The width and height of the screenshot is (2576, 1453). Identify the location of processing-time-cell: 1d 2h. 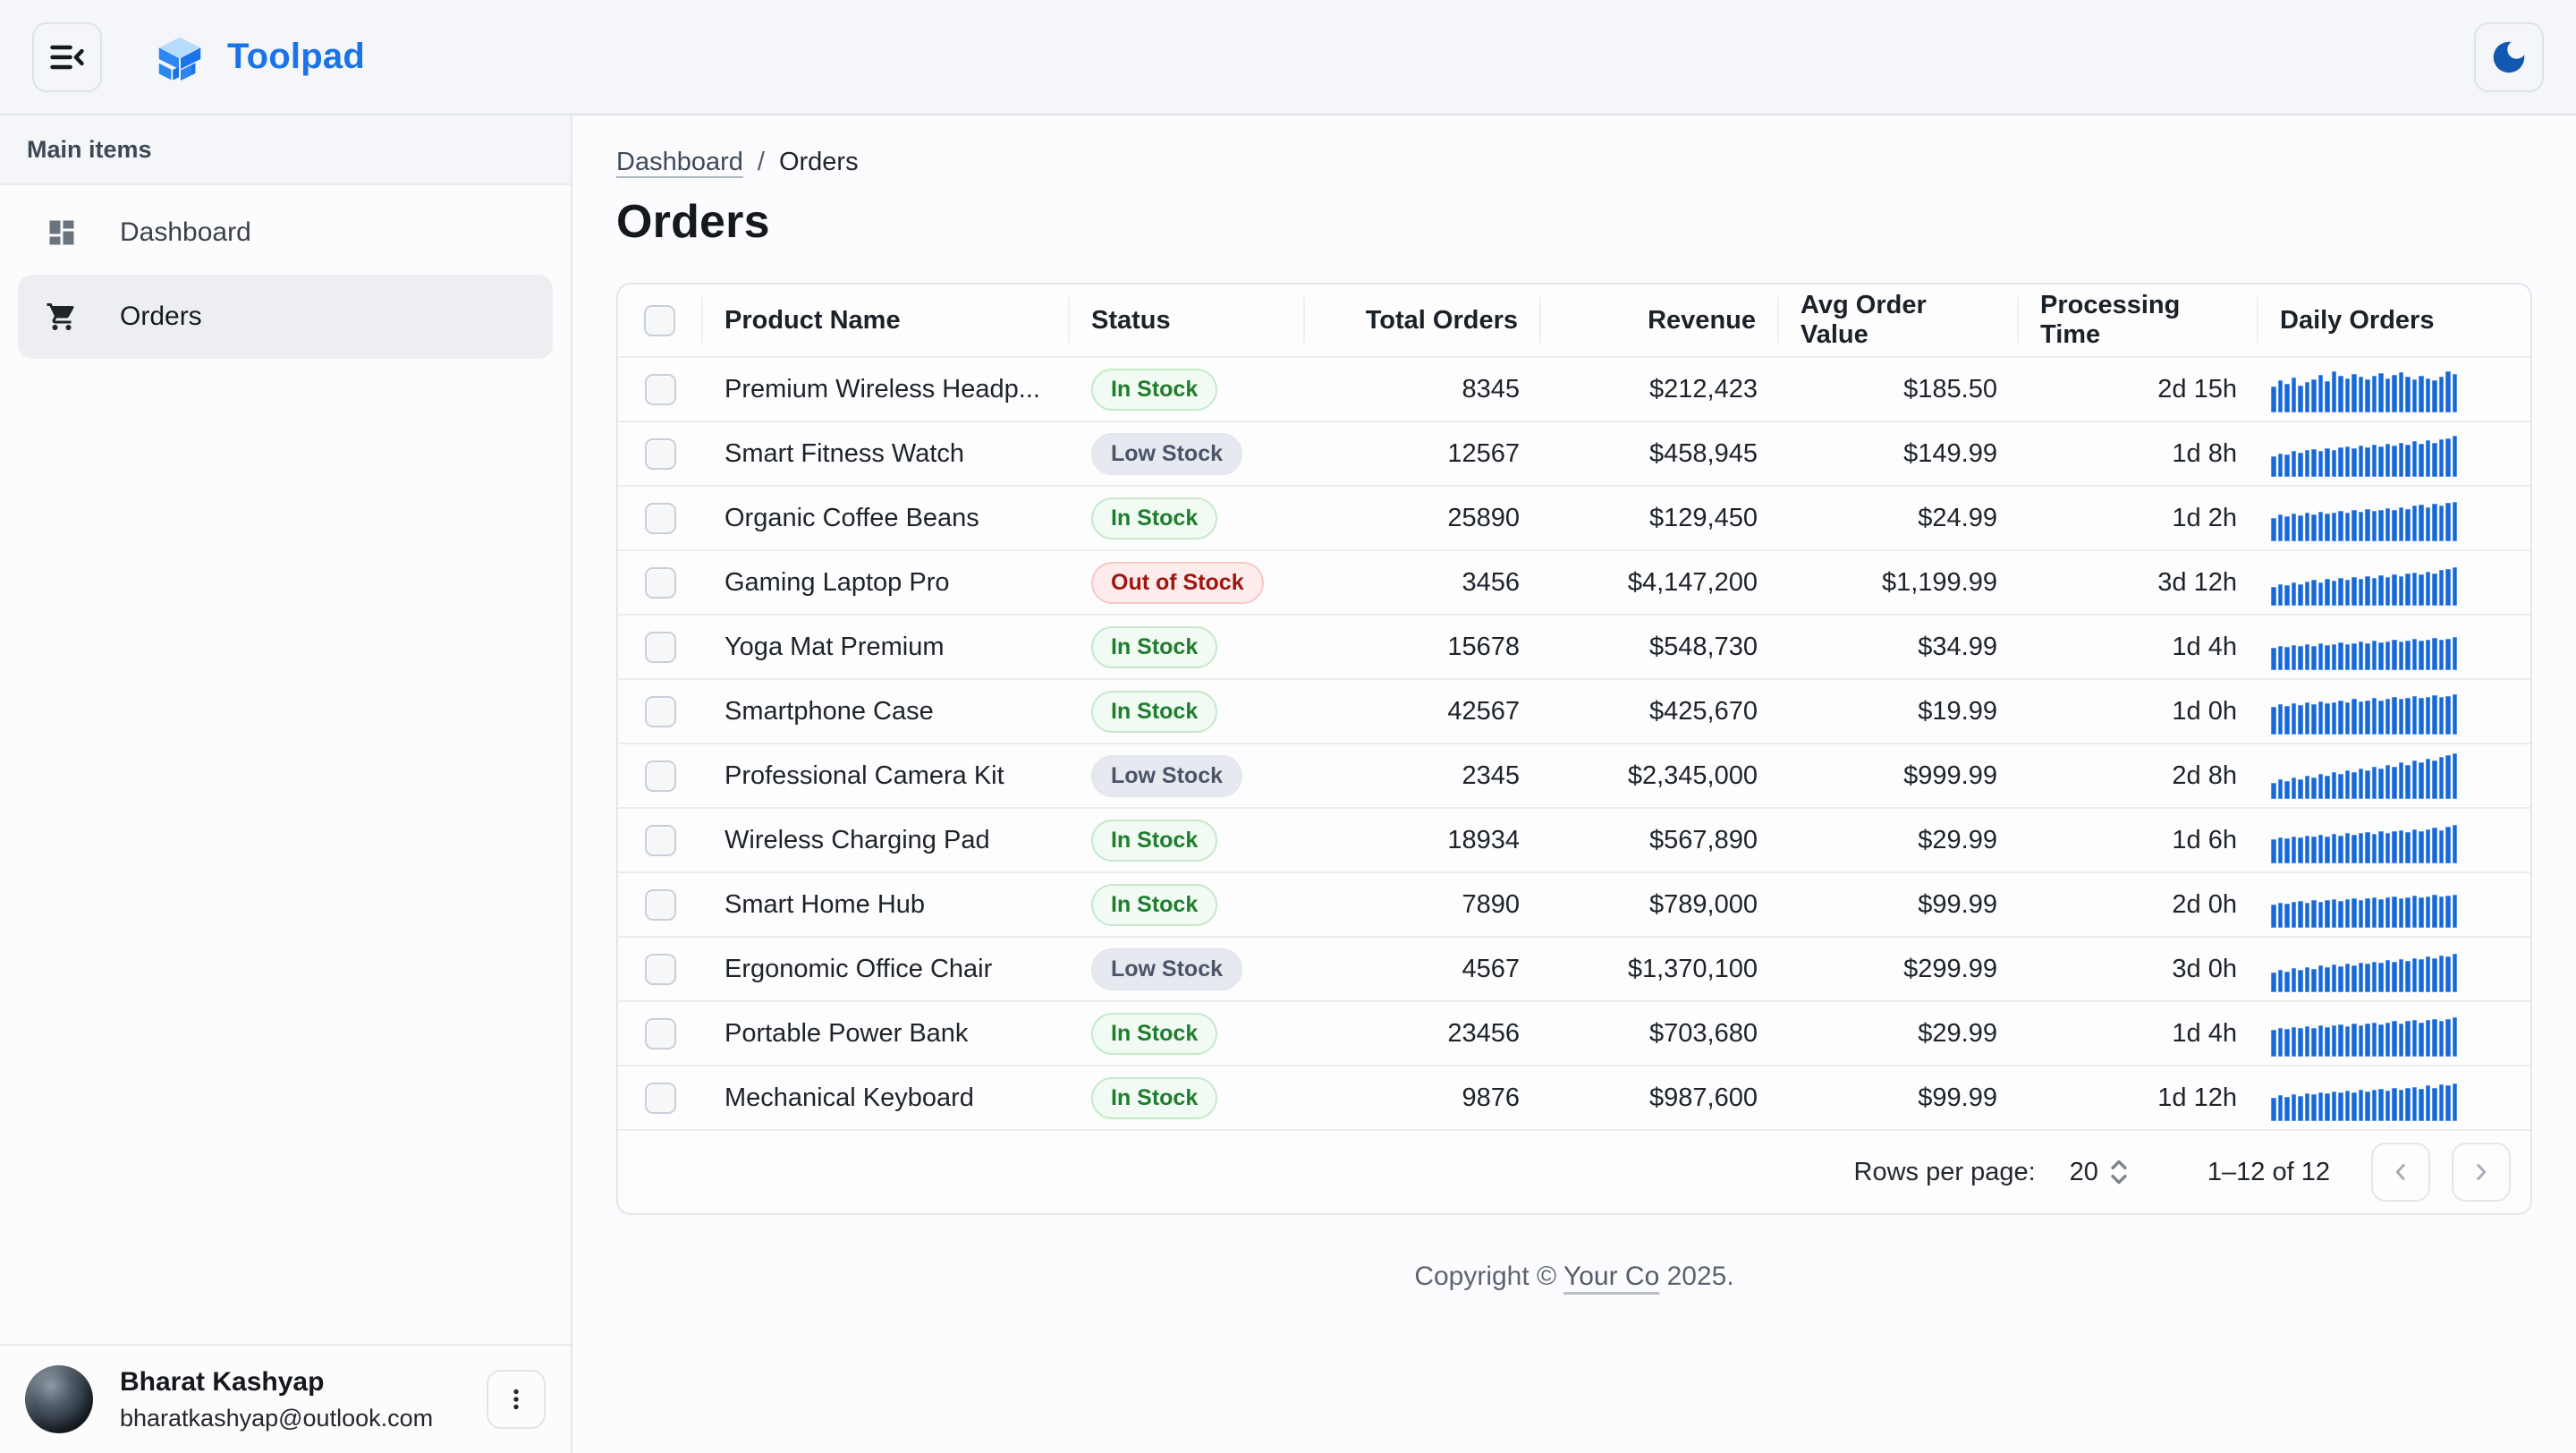
(2204, 517).